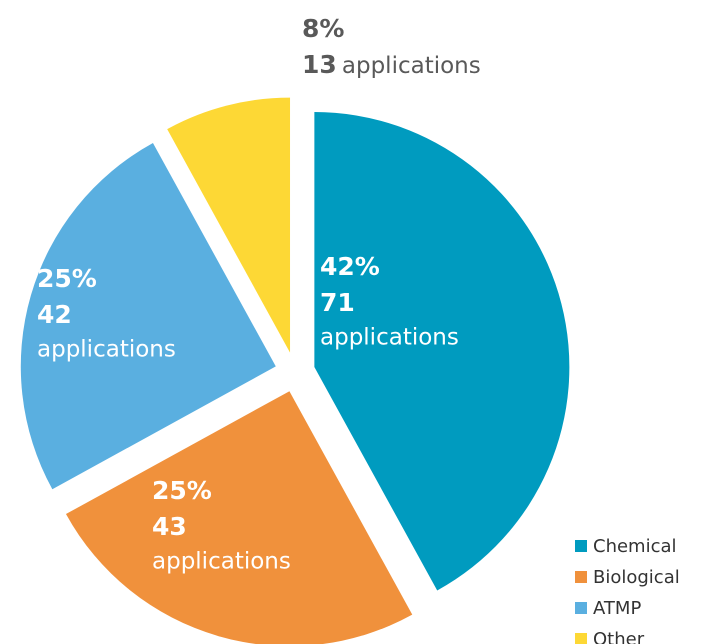 This screenshot has width=715, height=644. Describe the element at coordinates (337, 302) in the screenshot. I see `slice-count: 71` at that location.